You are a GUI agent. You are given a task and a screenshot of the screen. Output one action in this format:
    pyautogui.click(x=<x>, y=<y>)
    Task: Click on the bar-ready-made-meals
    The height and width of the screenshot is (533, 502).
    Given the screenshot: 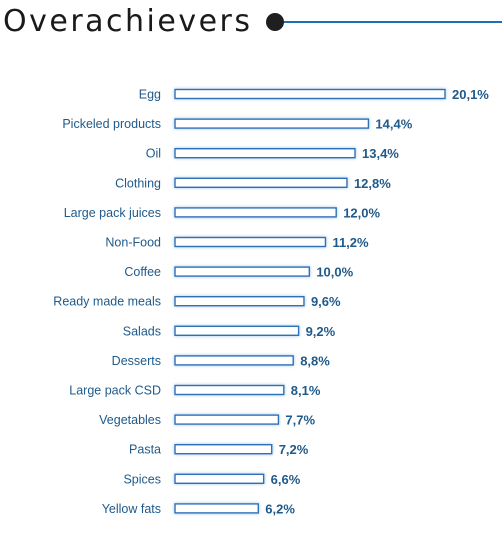 What is the action you would take?
    pyautogui.click(x=239, y=301)
    